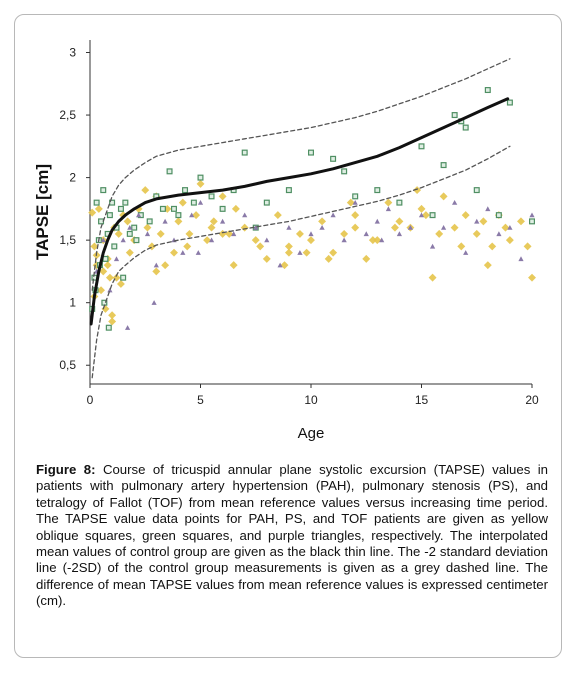 The height and width of the screenshot is (673, 578). Describe the element at coordinates (90, 400) in the screenshot. I see `x-tick-label: 0` at that location.